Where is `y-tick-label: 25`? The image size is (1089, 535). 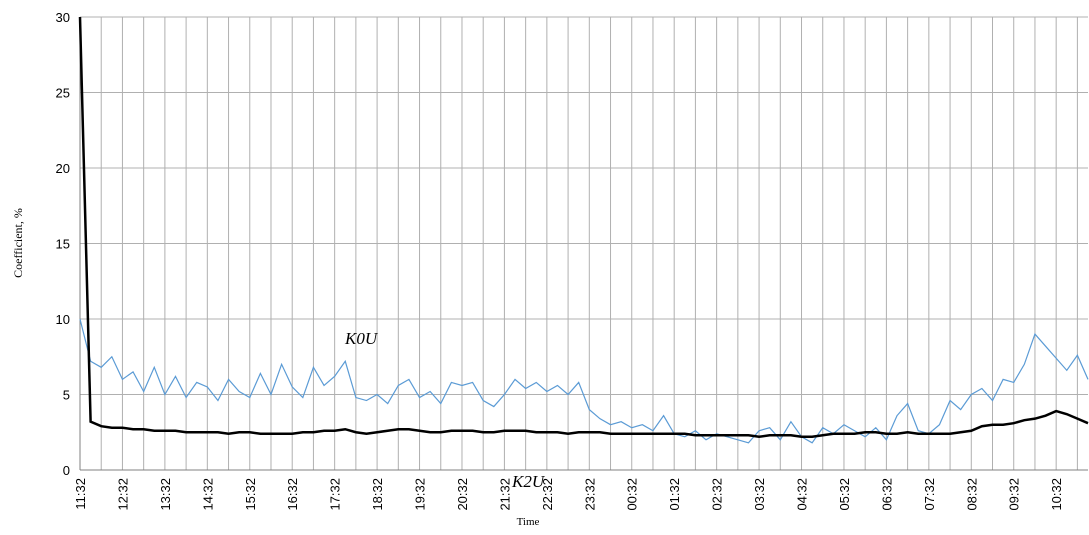
y-tick-label: 25 is located at coordinates (63, 93).